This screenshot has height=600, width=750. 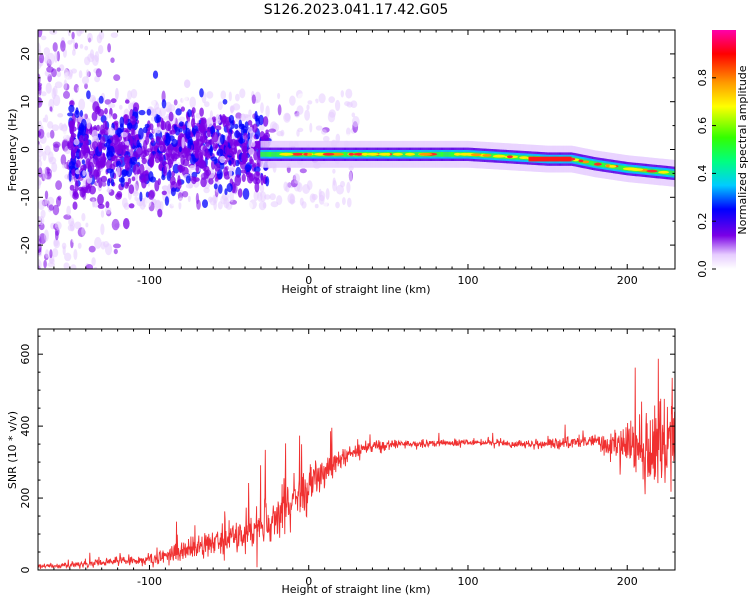 I want to click on colorbar-tick-label: 0.2, so click(x=702, y=221).